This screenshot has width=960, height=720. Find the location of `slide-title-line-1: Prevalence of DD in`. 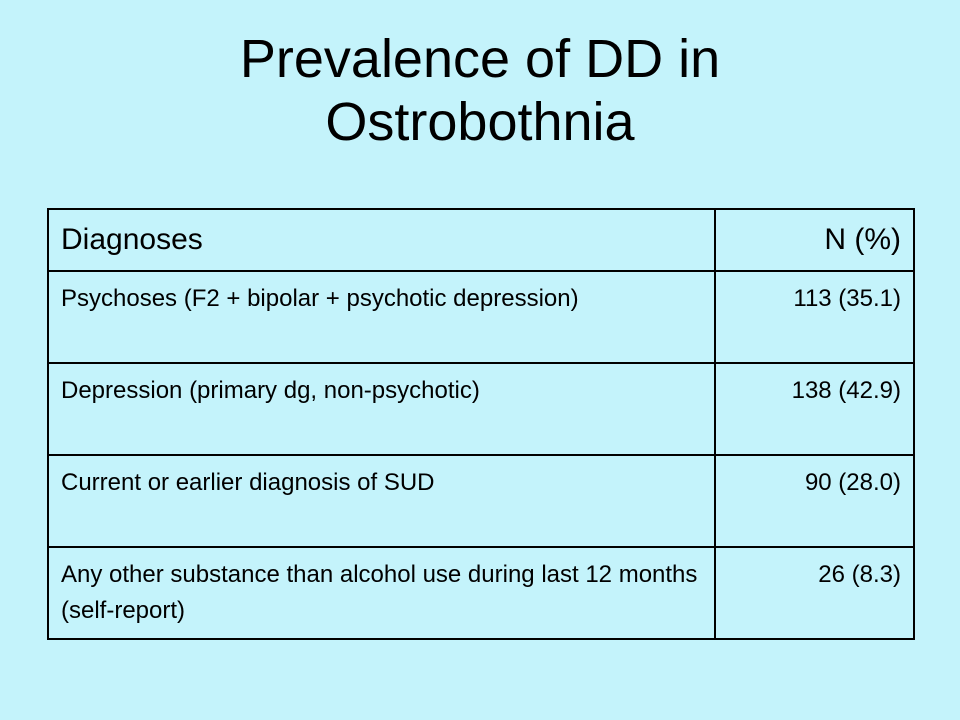

slide-title-line-1: Prevalence of DD in is located at coordinates (480, 59).